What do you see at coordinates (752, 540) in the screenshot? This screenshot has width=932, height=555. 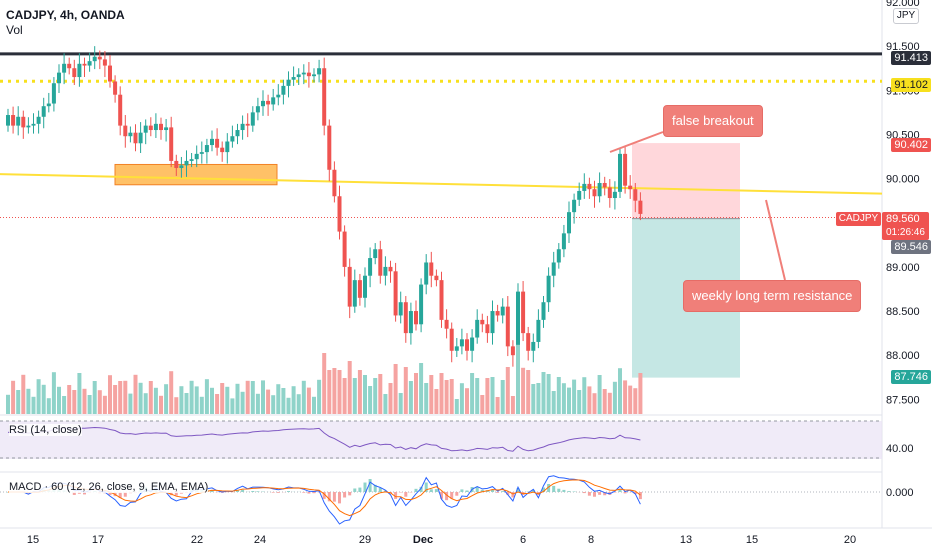 I see `time-tick: 15` at bounding box center [752, 540].